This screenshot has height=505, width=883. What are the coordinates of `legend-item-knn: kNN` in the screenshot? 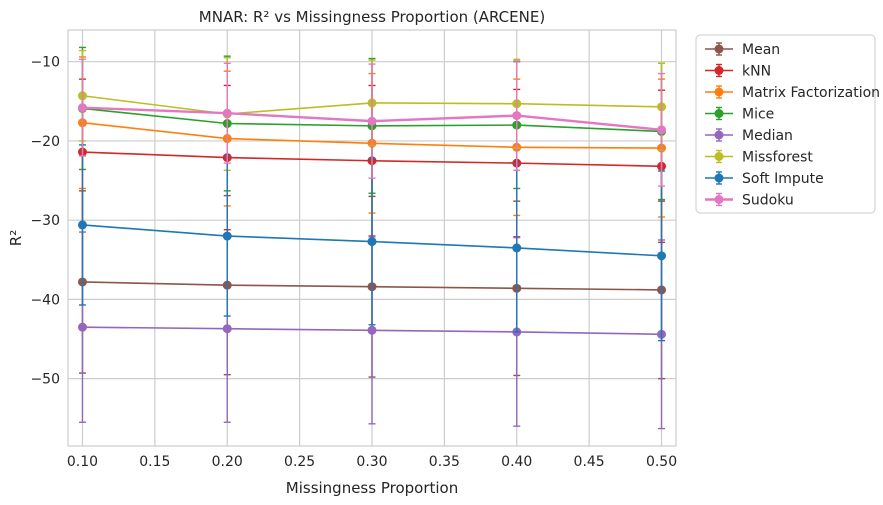 It's located at (738, 72).